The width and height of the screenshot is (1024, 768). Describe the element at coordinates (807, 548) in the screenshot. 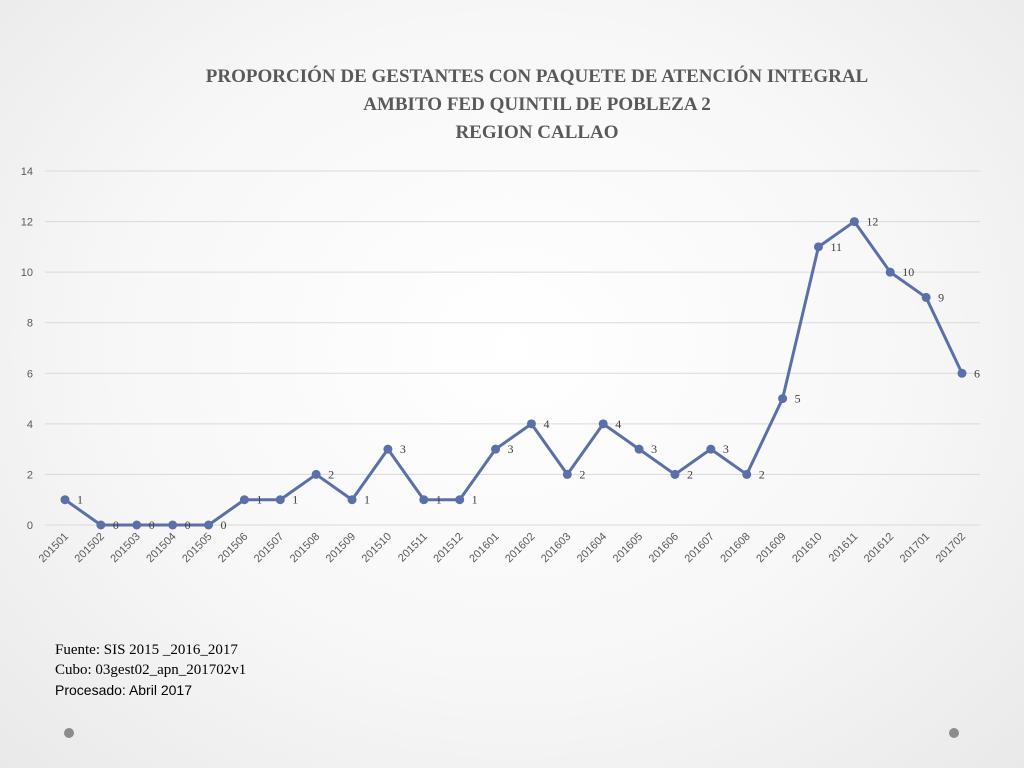

I see `x-tick-label: 201610` at that location.